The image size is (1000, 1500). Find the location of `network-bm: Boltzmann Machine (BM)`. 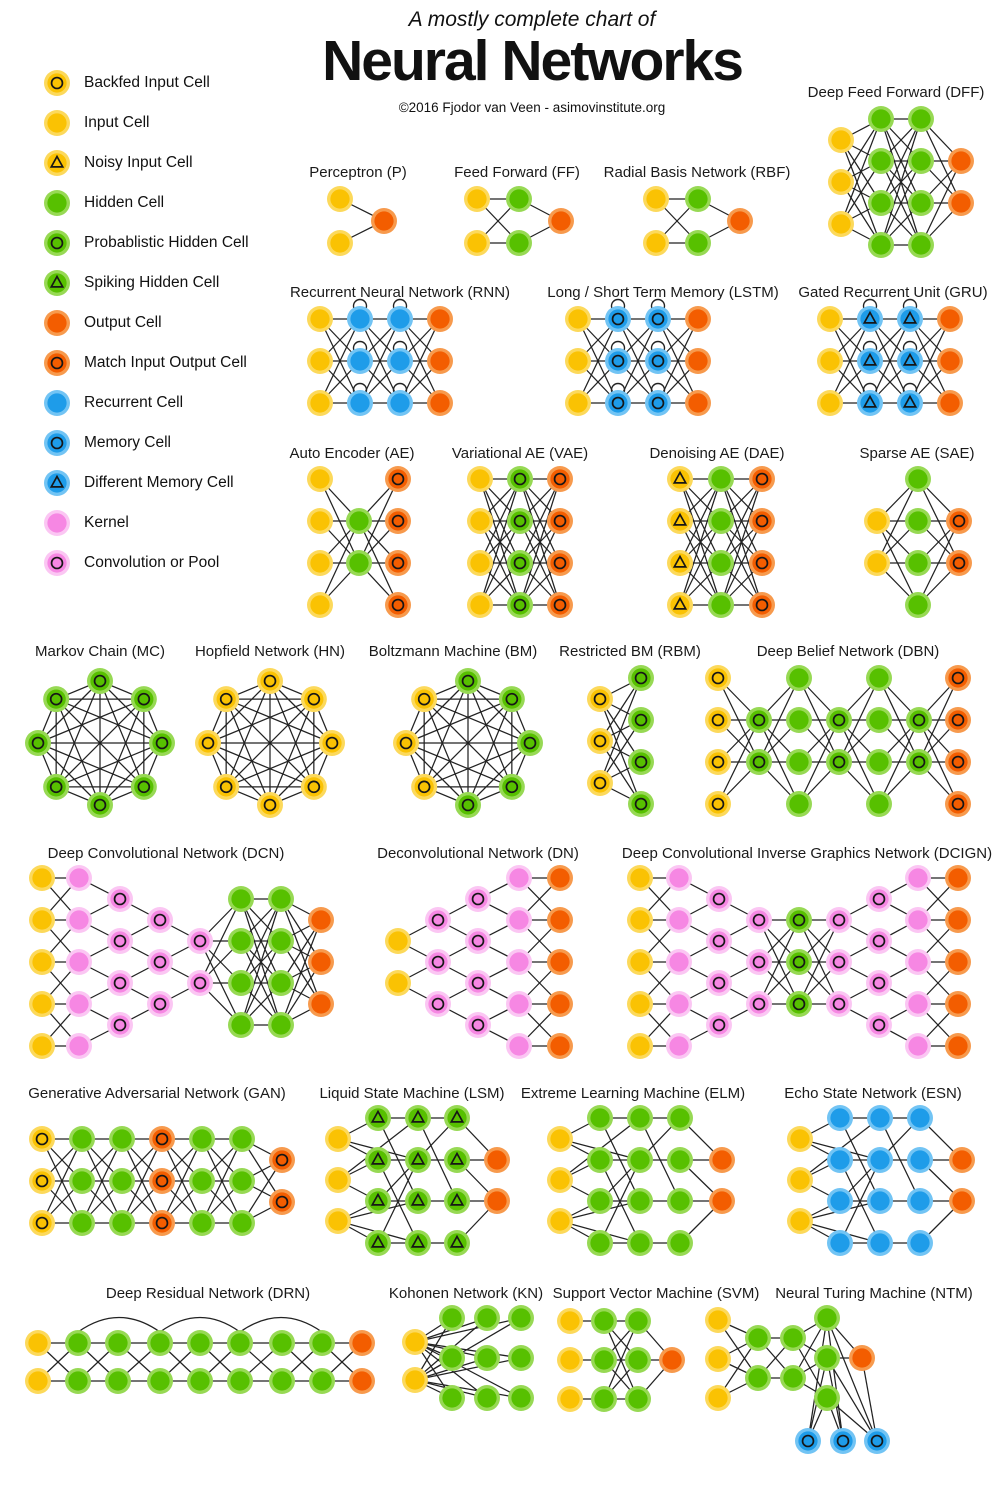

network-bm: Boltzmann Machine (BM) is located at coordinates (456, 730).